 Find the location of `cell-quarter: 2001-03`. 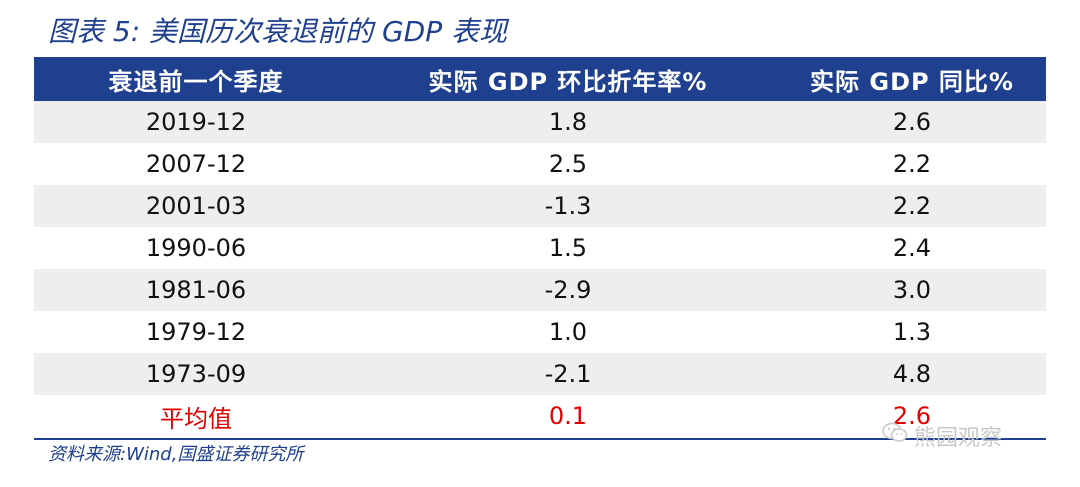

cell-quarter: 2001-03 is located at coordinates (196, 206).